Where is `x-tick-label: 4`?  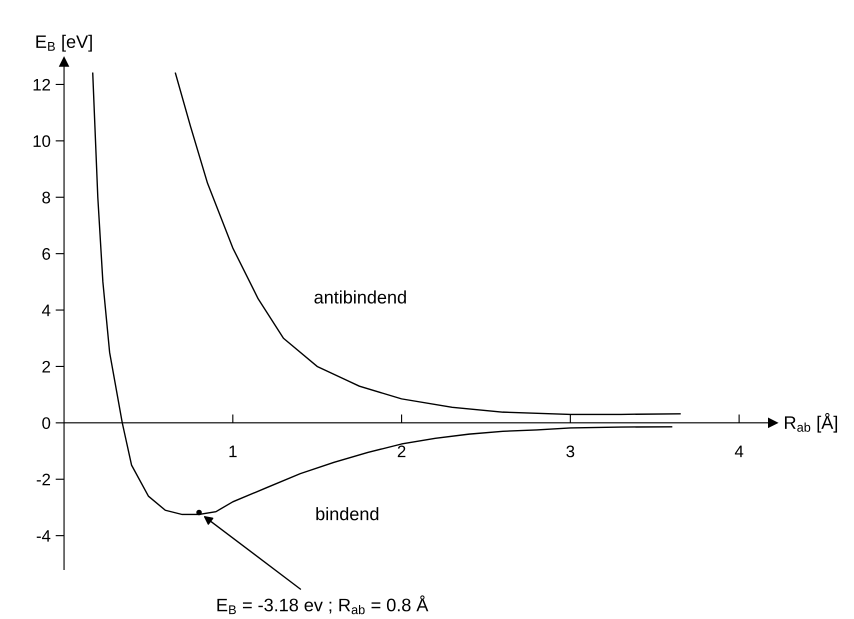 x-tick-label: 4 is located at coordinates (739, 452).